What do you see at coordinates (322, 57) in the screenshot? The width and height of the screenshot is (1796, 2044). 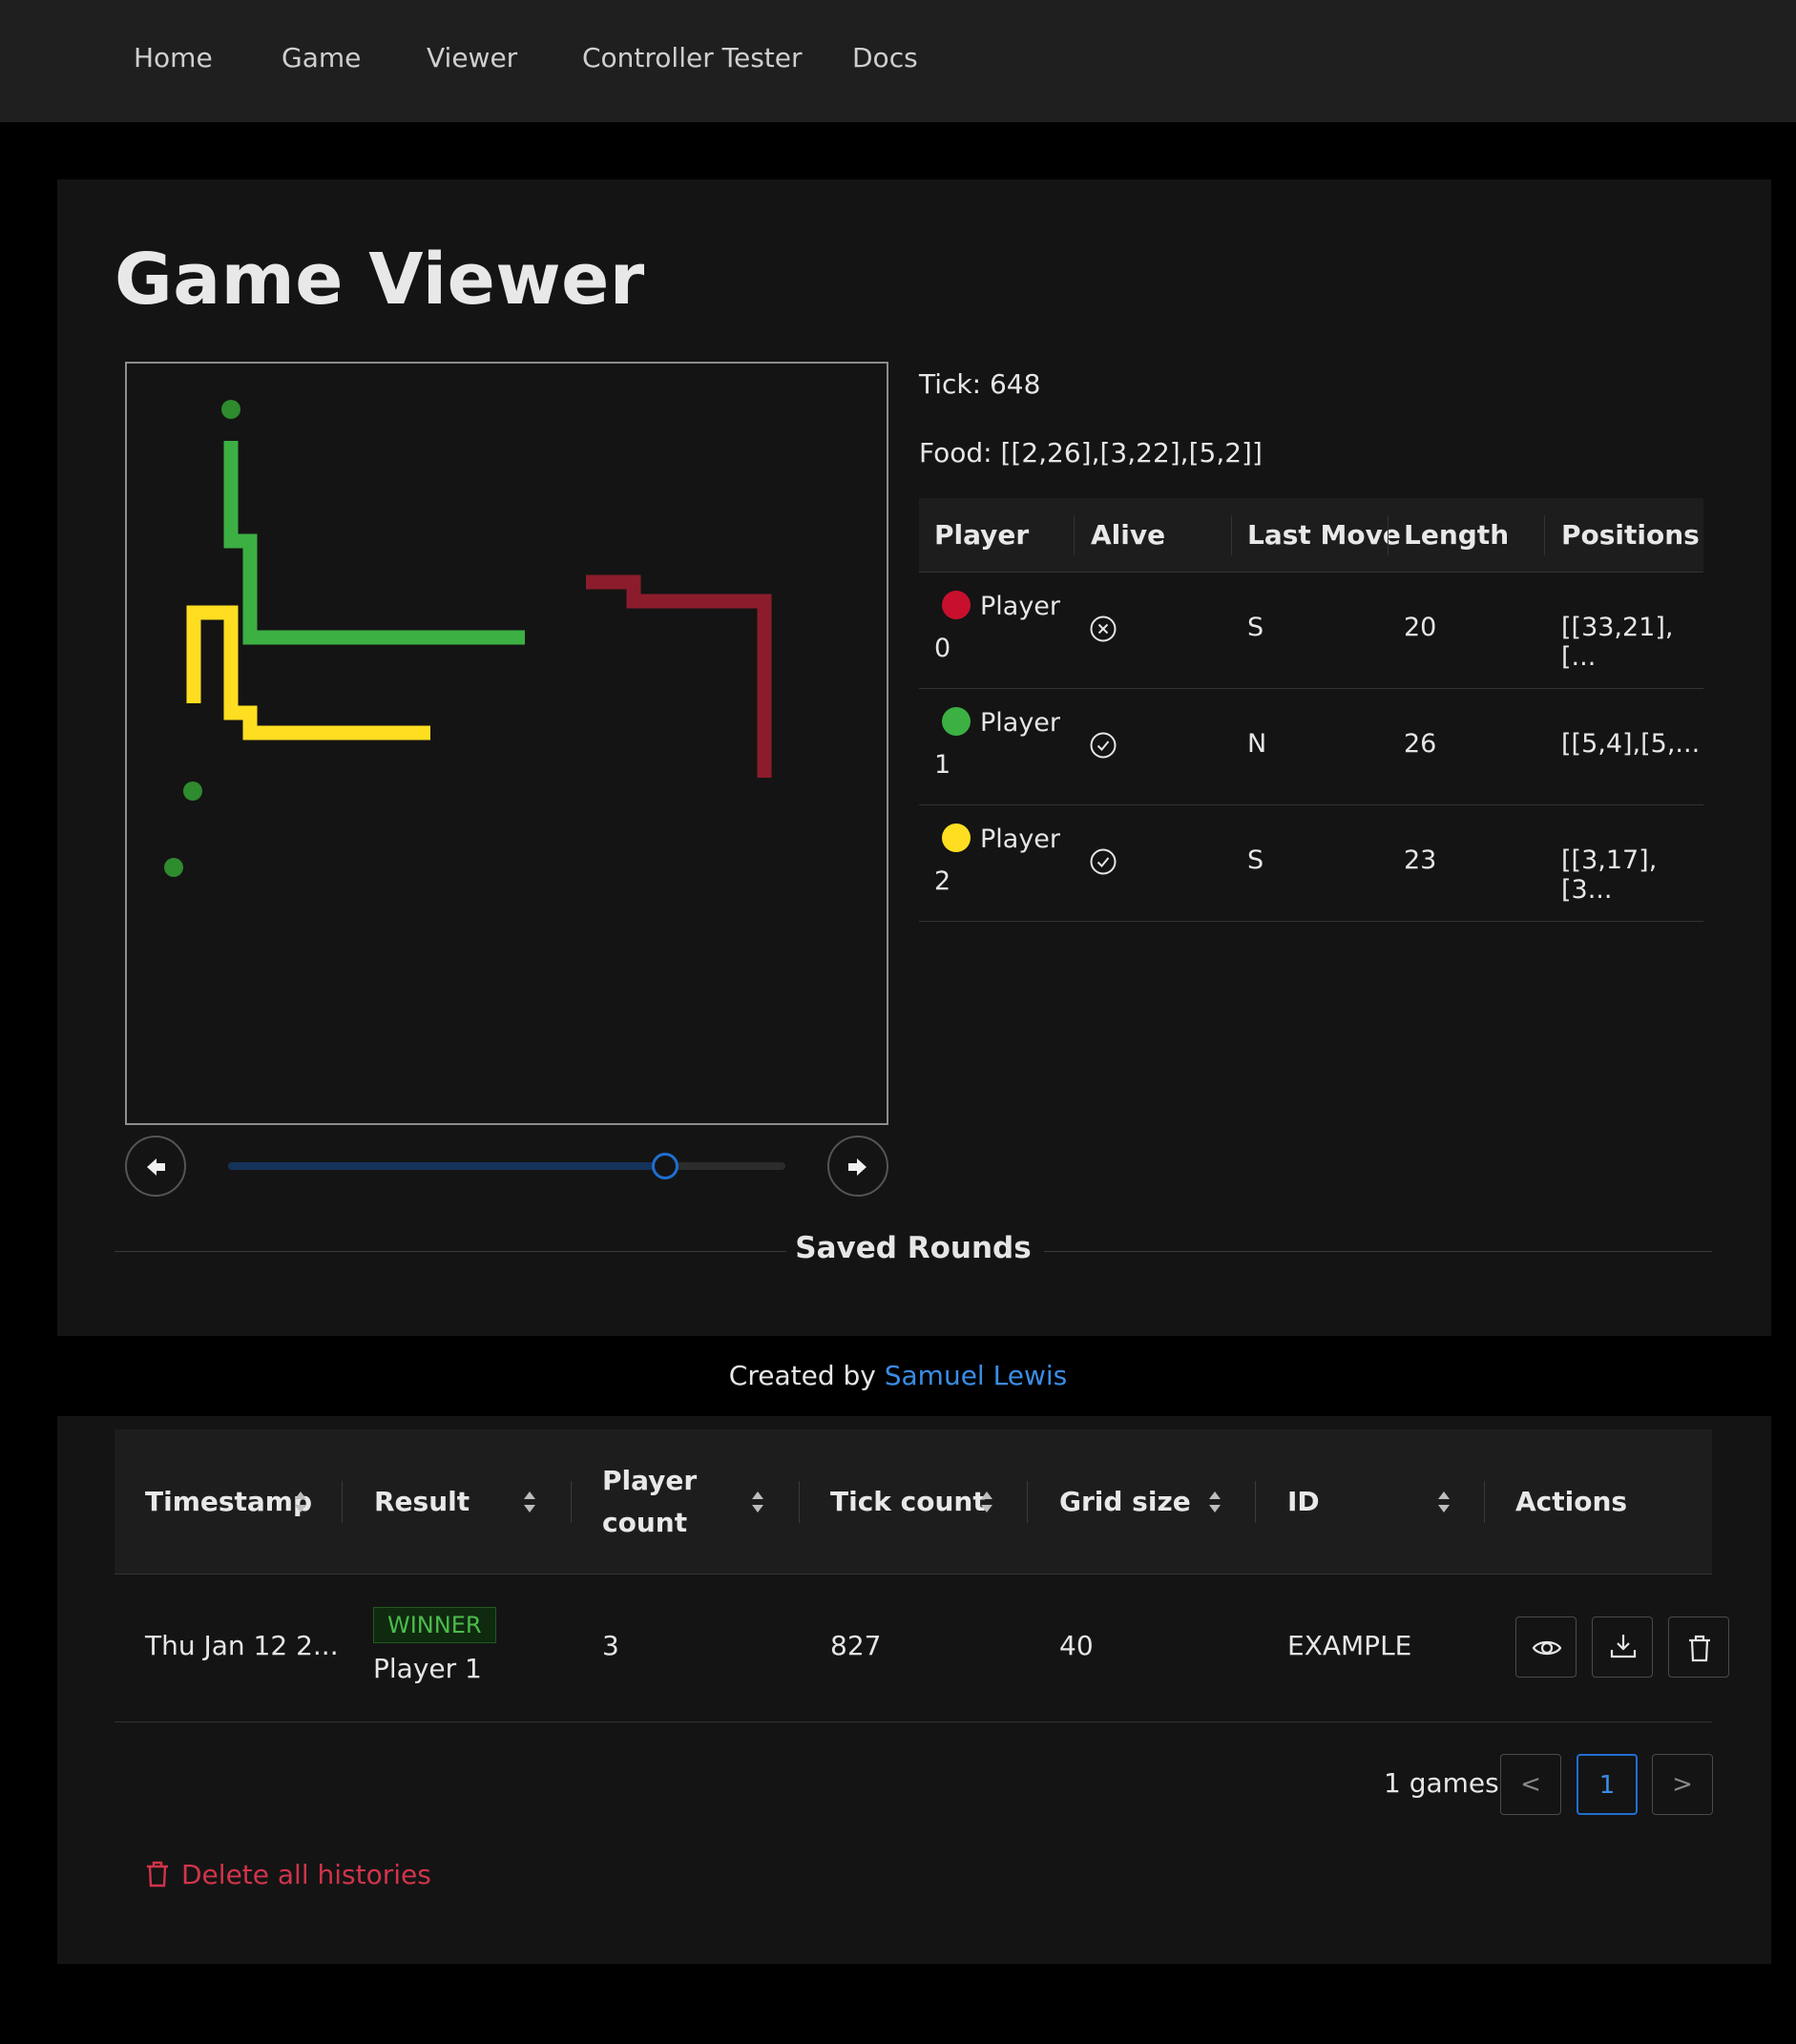 I see `nav-game: Game` at bounding box center [322, 57].